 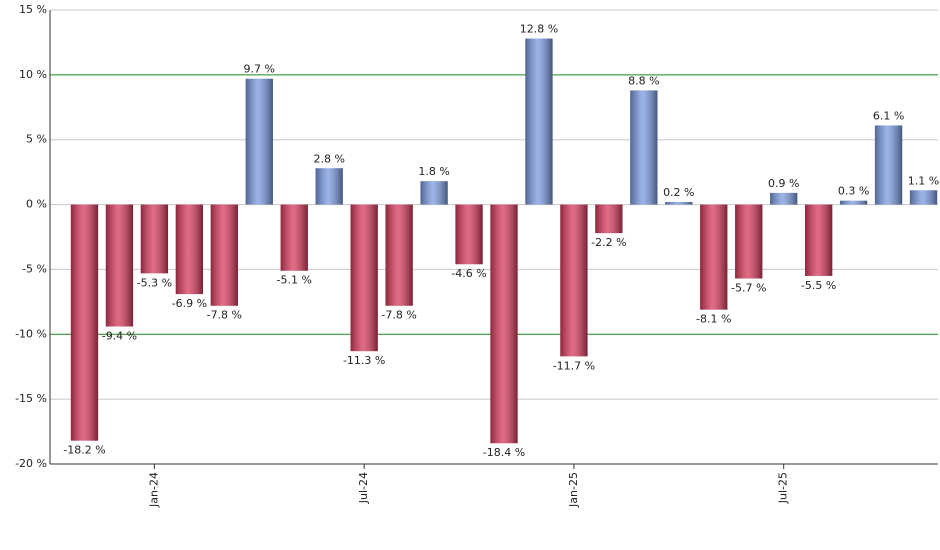 I want to click on value-label: -8.1 %, so click(x=713, y=319).